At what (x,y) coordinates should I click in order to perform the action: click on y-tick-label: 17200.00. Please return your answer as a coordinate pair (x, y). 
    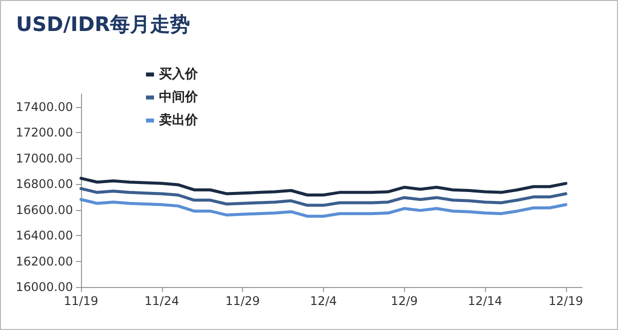
    Looking at the image, I should click on (44, 133).